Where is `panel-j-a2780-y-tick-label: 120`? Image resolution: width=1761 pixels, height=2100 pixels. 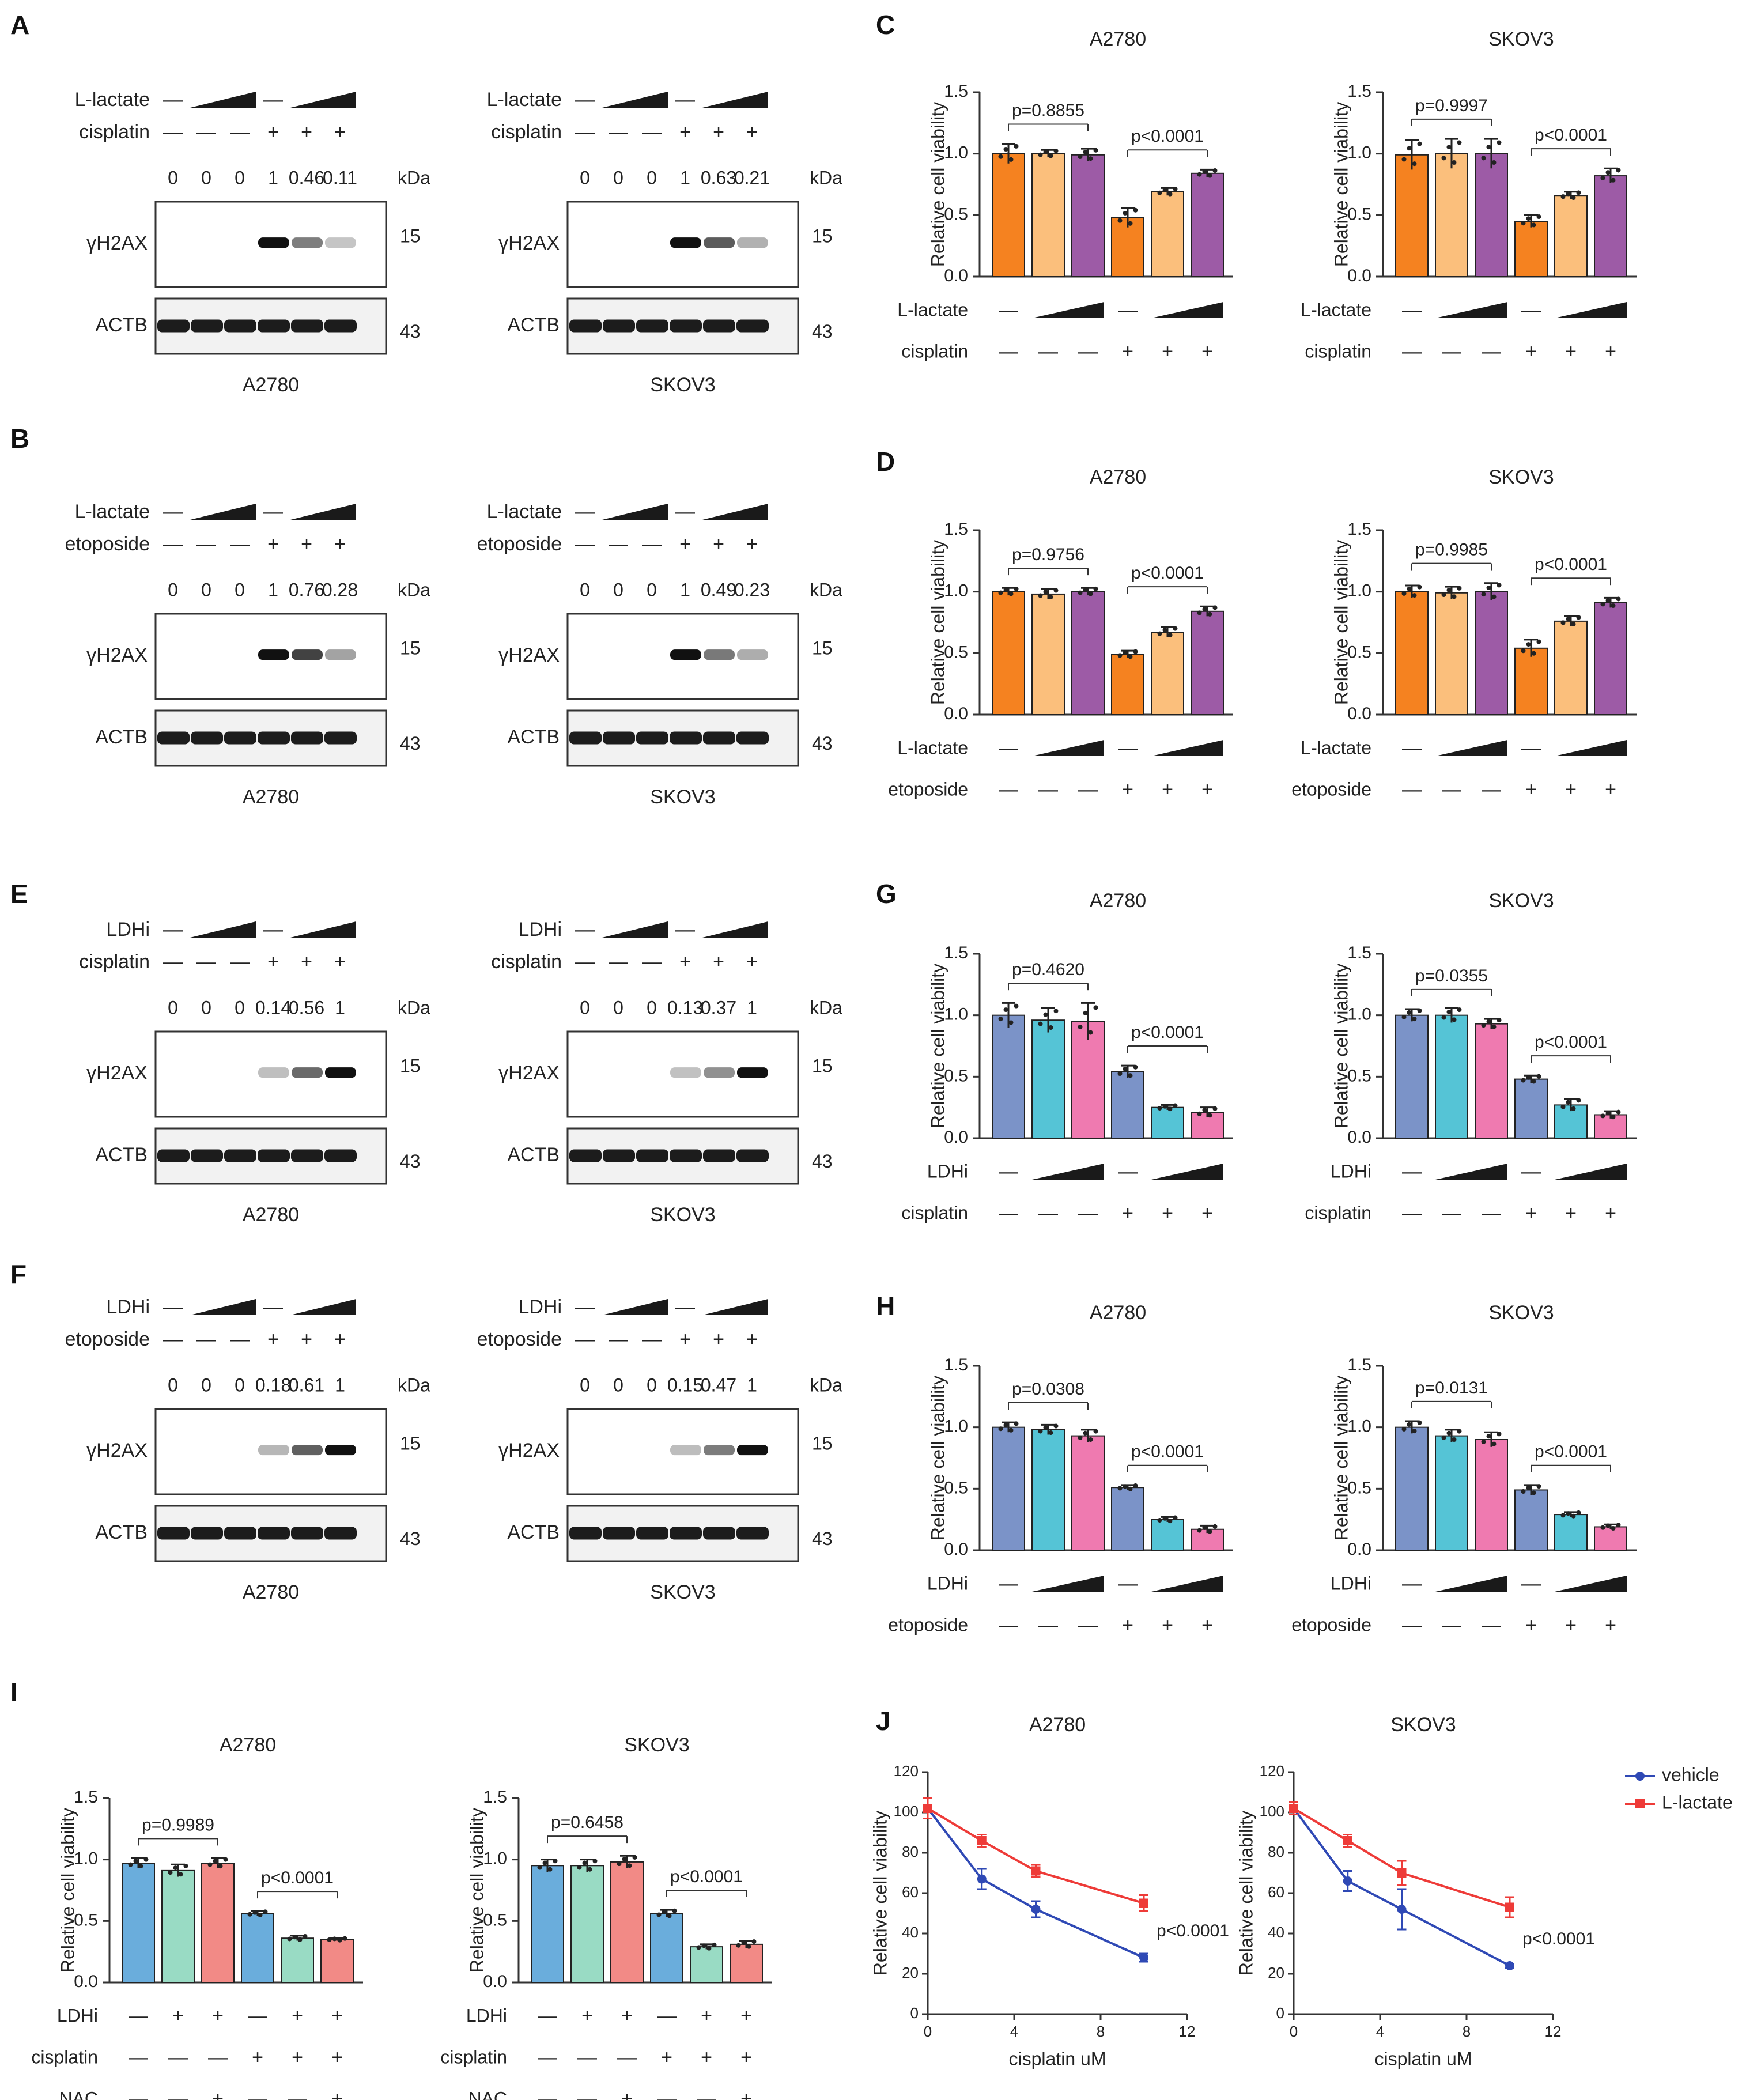 panel-j-a2780-y-tick-label: 120 is located at coordinates (906, 1771).